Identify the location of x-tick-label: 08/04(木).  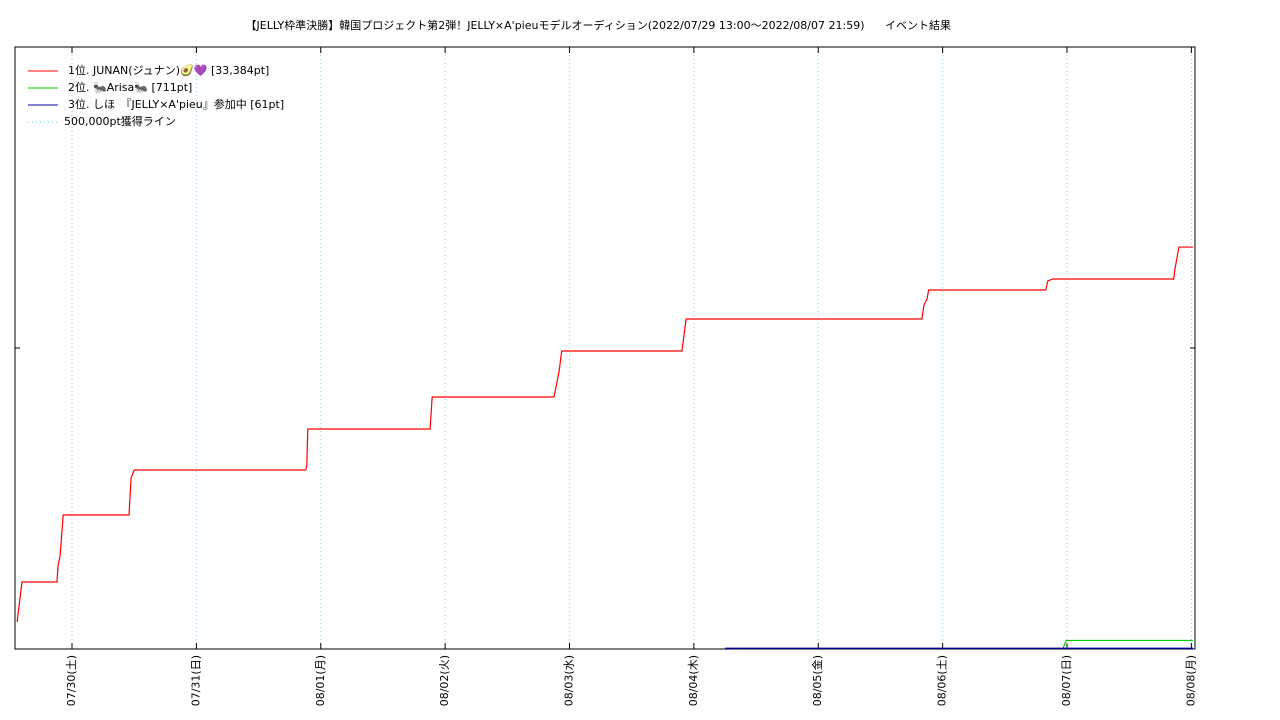
(693, 680).